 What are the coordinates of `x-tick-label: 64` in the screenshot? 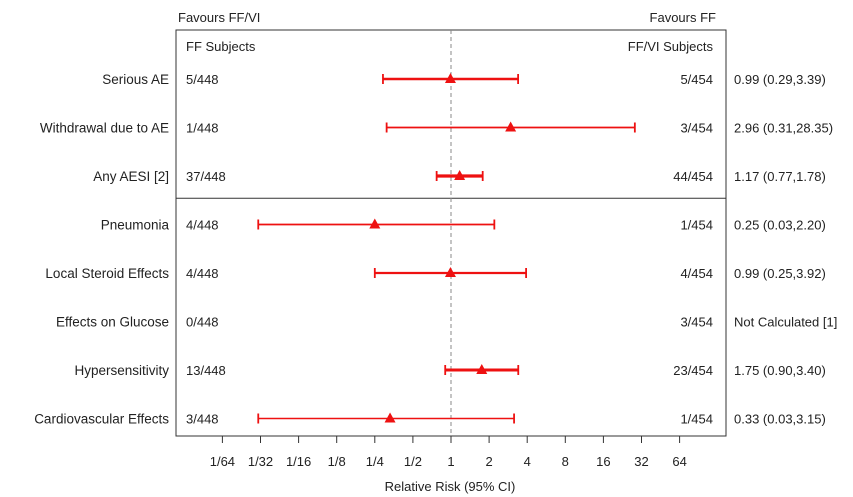 It's located at (679, 461).